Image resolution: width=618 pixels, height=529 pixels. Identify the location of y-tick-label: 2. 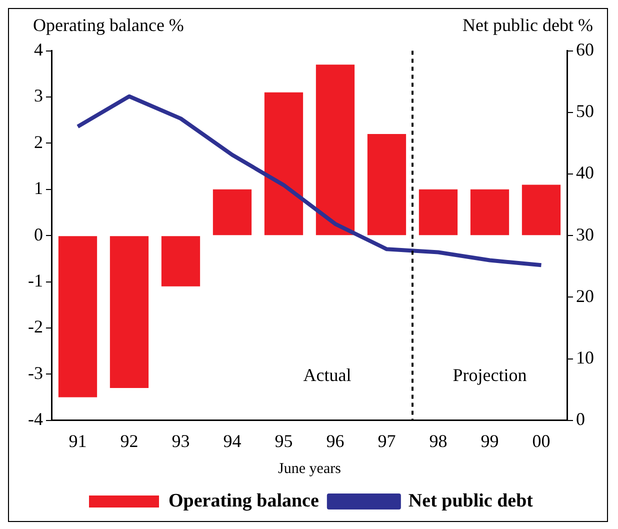
(38, 142).